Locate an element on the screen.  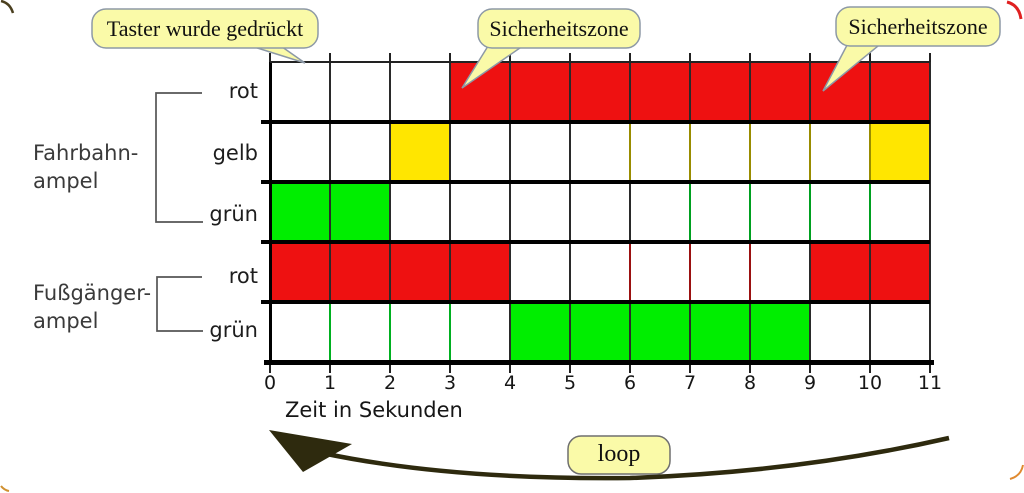
x-axis-line is located at coordinates (599, 362).